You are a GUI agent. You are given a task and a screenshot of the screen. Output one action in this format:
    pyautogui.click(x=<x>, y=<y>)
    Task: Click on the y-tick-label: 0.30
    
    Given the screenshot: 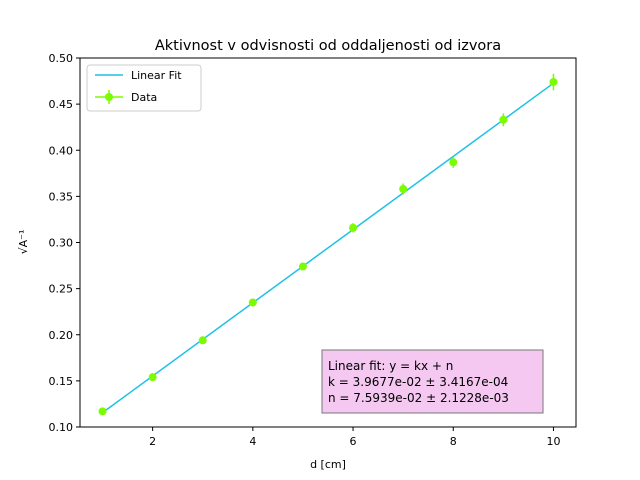 What is the action you would take?
    pyautogui.click(x=61, y=243)
    